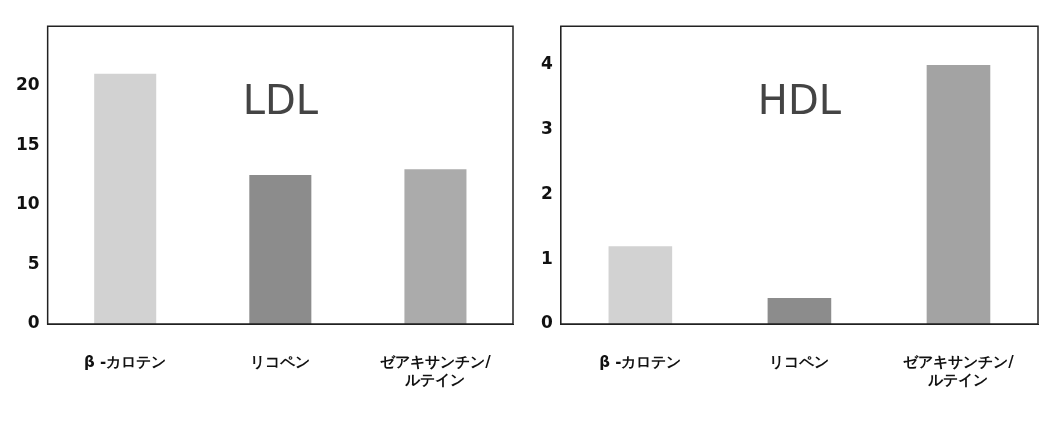  What do you see at coordinates (27, 143) in the screenshot?
I see `y-tick-label: 15` at bounding box center [27, 143].